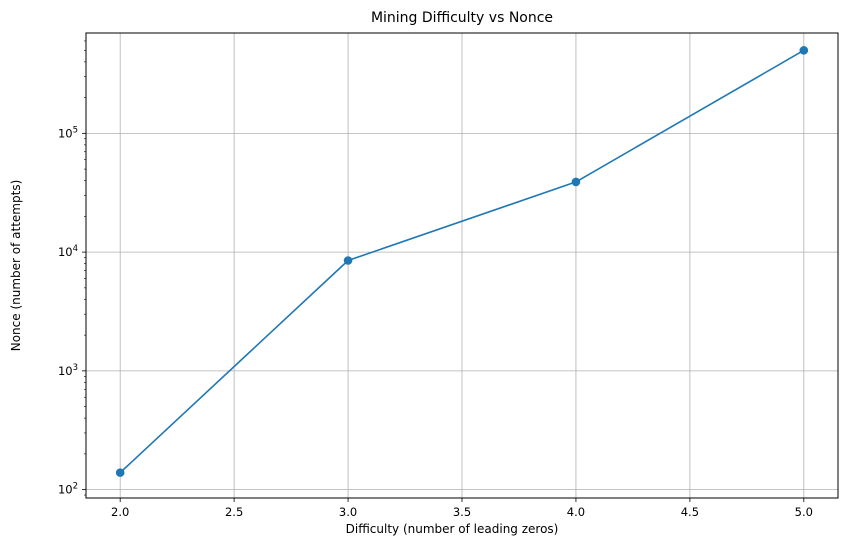 Image resolution: width=849 pixels, height=547 pixels. What do you see at coordinates (462, 512) in the screenshot?
I see `x-tick-label: 3.5` at bounding box center [462, 512].